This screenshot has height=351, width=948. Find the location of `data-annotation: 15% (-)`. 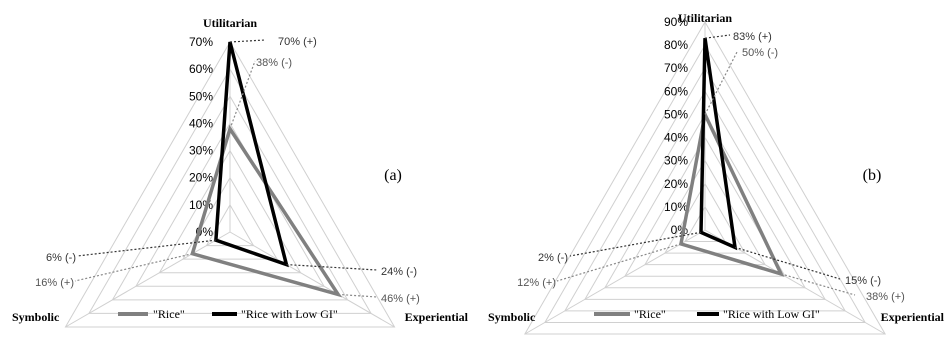

data-annotation: 15% (-) is located at coordinates (863, 281).